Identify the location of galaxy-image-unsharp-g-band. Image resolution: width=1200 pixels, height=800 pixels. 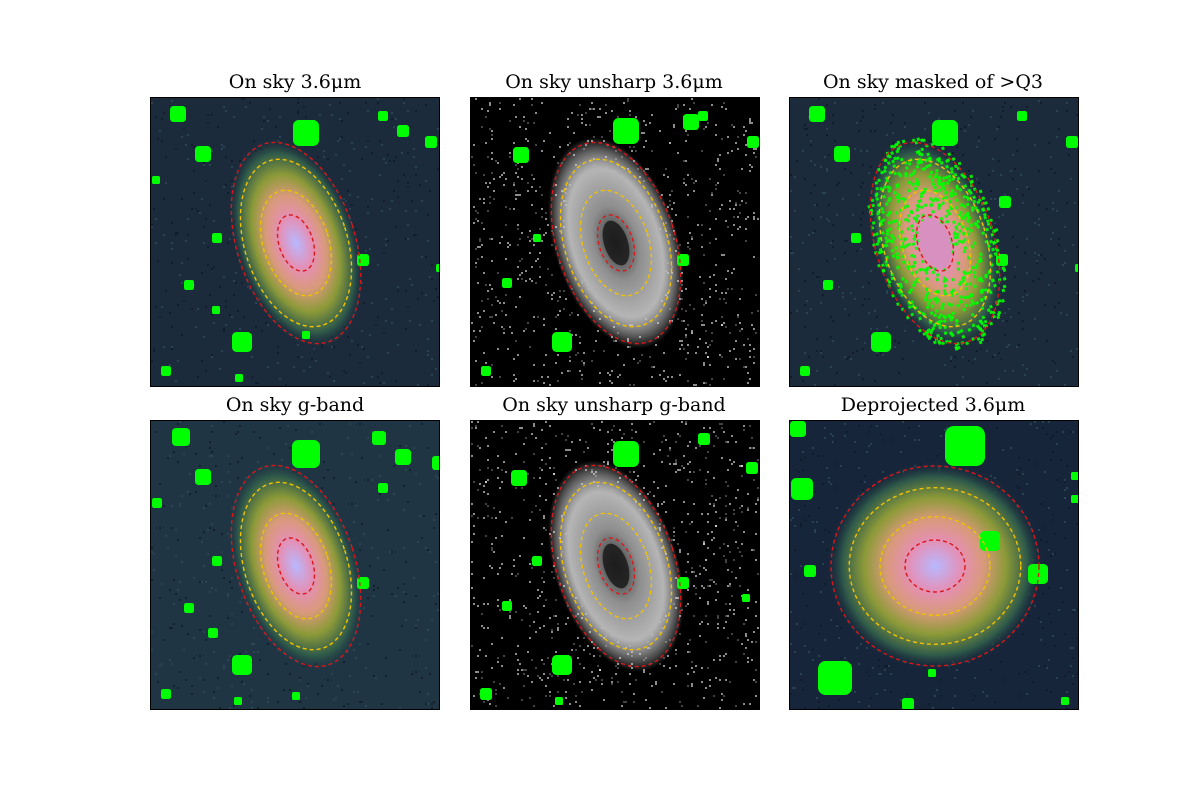
(615, 565).